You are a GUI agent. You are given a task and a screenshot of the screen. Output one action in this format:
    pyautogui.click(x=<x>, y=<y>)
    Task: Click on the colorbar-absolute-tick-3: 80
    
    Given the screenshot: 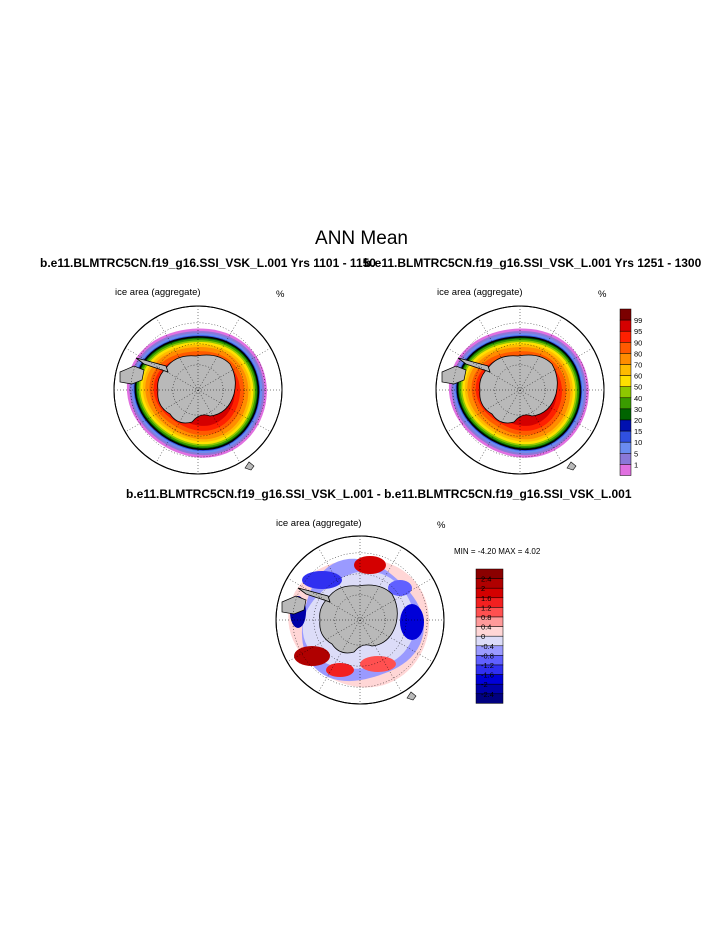 What is the action you would take?
    pyautogui.click(x=638, y=353)
    